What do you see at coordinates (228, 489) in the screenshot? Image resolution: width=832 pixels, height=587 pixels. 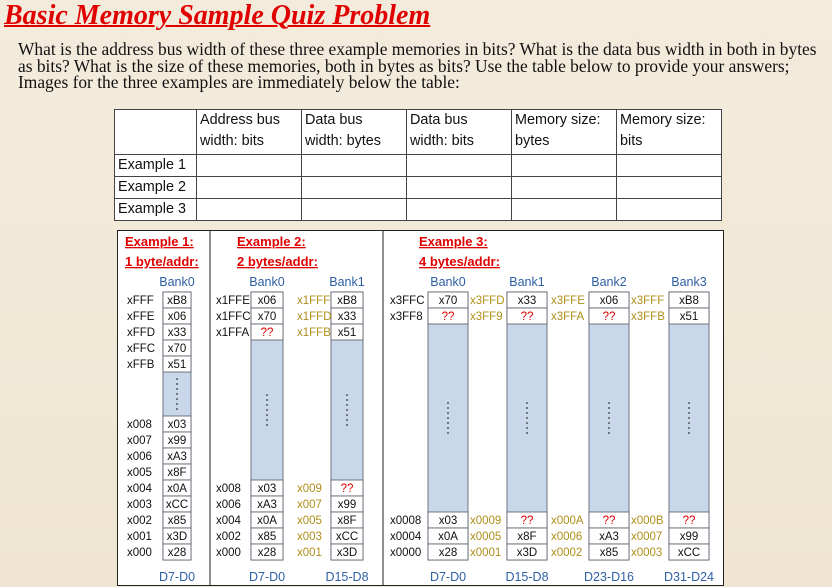 I see `memory-address: x008` at bounding box center [228, 489].